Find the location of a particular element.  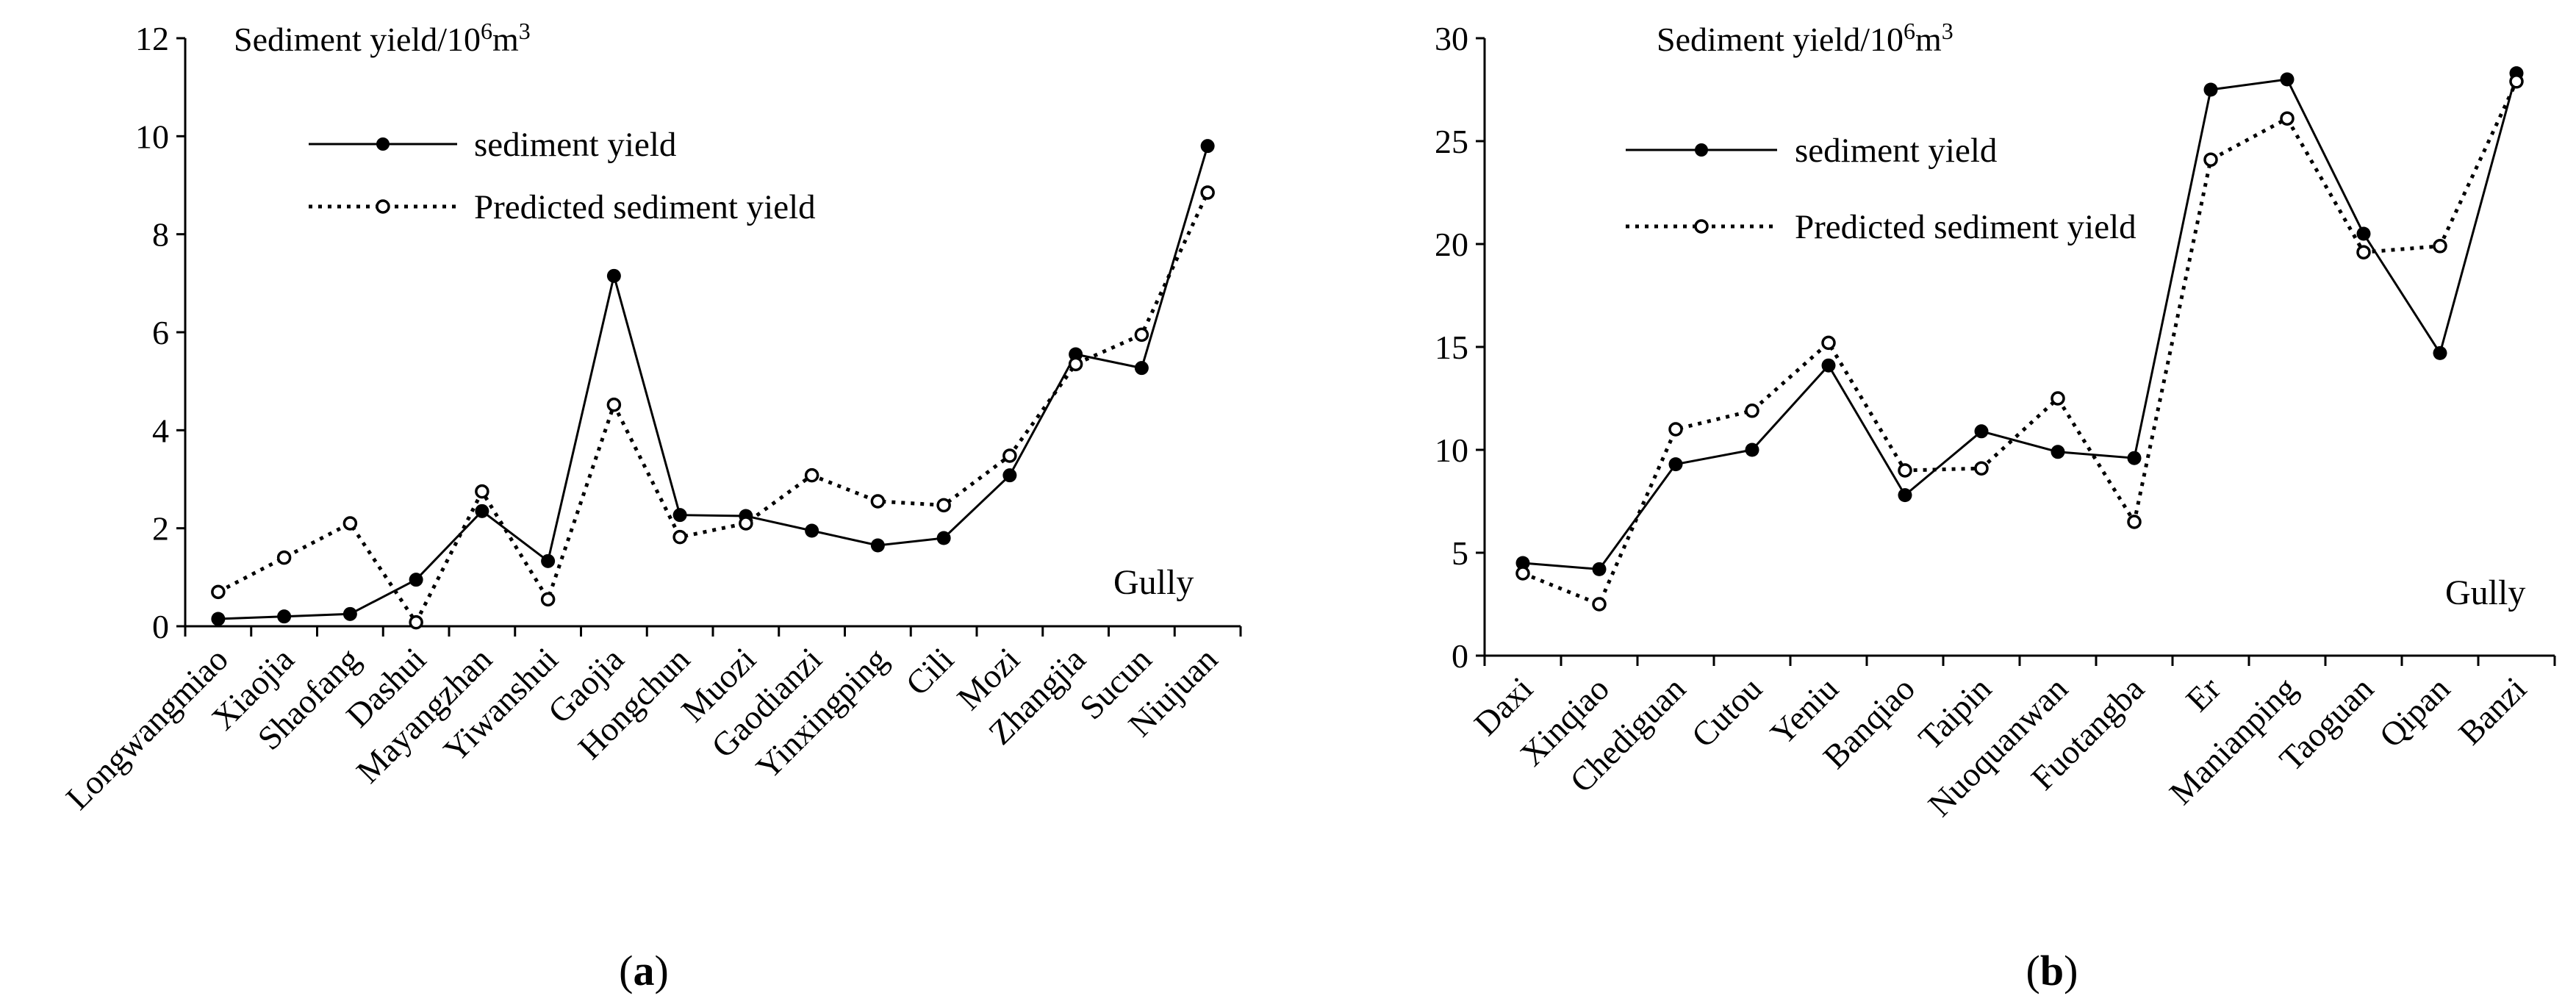

y-tick-labels: 0 2 4 6 8 10 12 is located at coordinates (152, 332).